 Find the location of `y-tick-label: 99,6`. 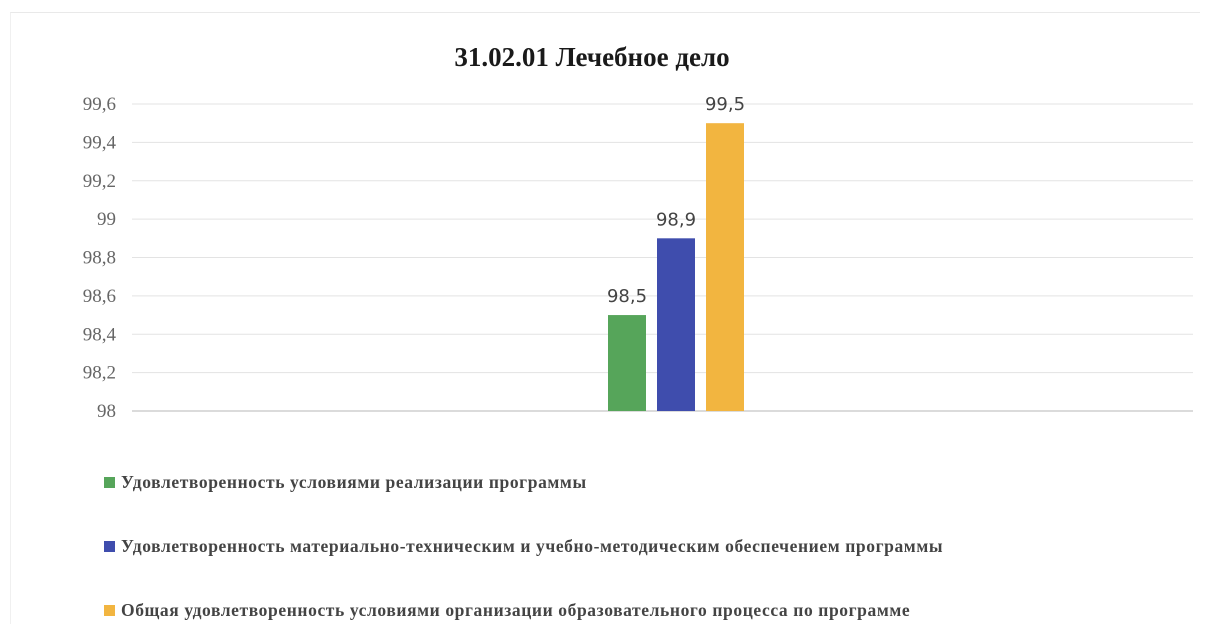

y-tick-label: 99,6 is located at coordinates (99, 104).